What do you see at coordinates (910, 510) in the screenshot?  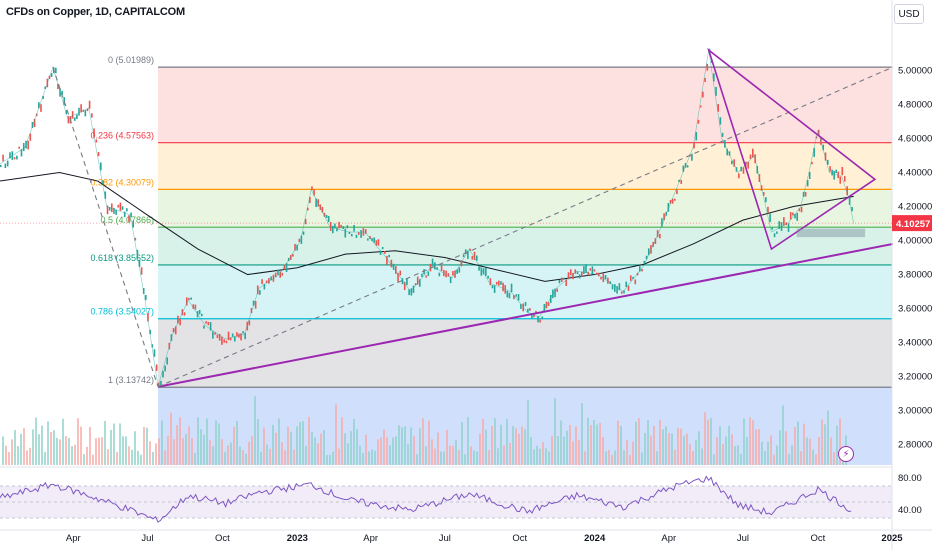 I see `rsi-tick-label: 40.00` at bounding box center [910, 510].